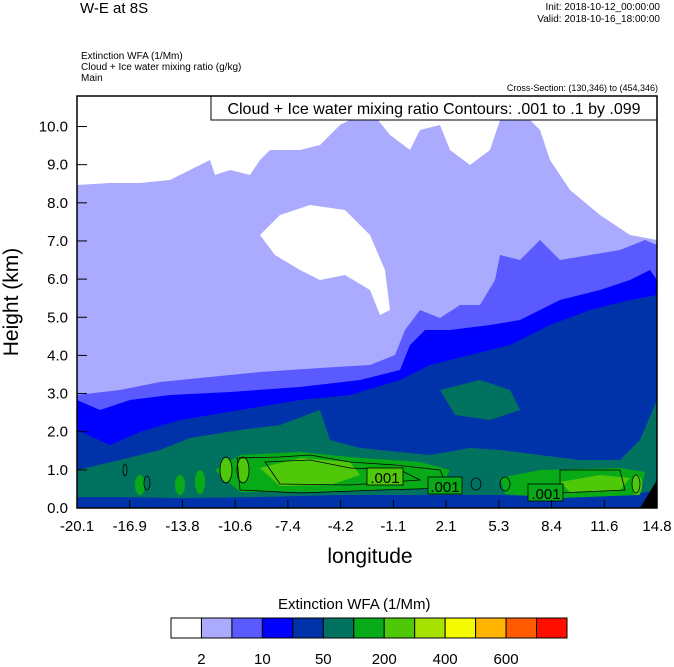 This screenshot has height=667, width=674. I want to click on x-tick-label: 14.8, so click(656, 526).